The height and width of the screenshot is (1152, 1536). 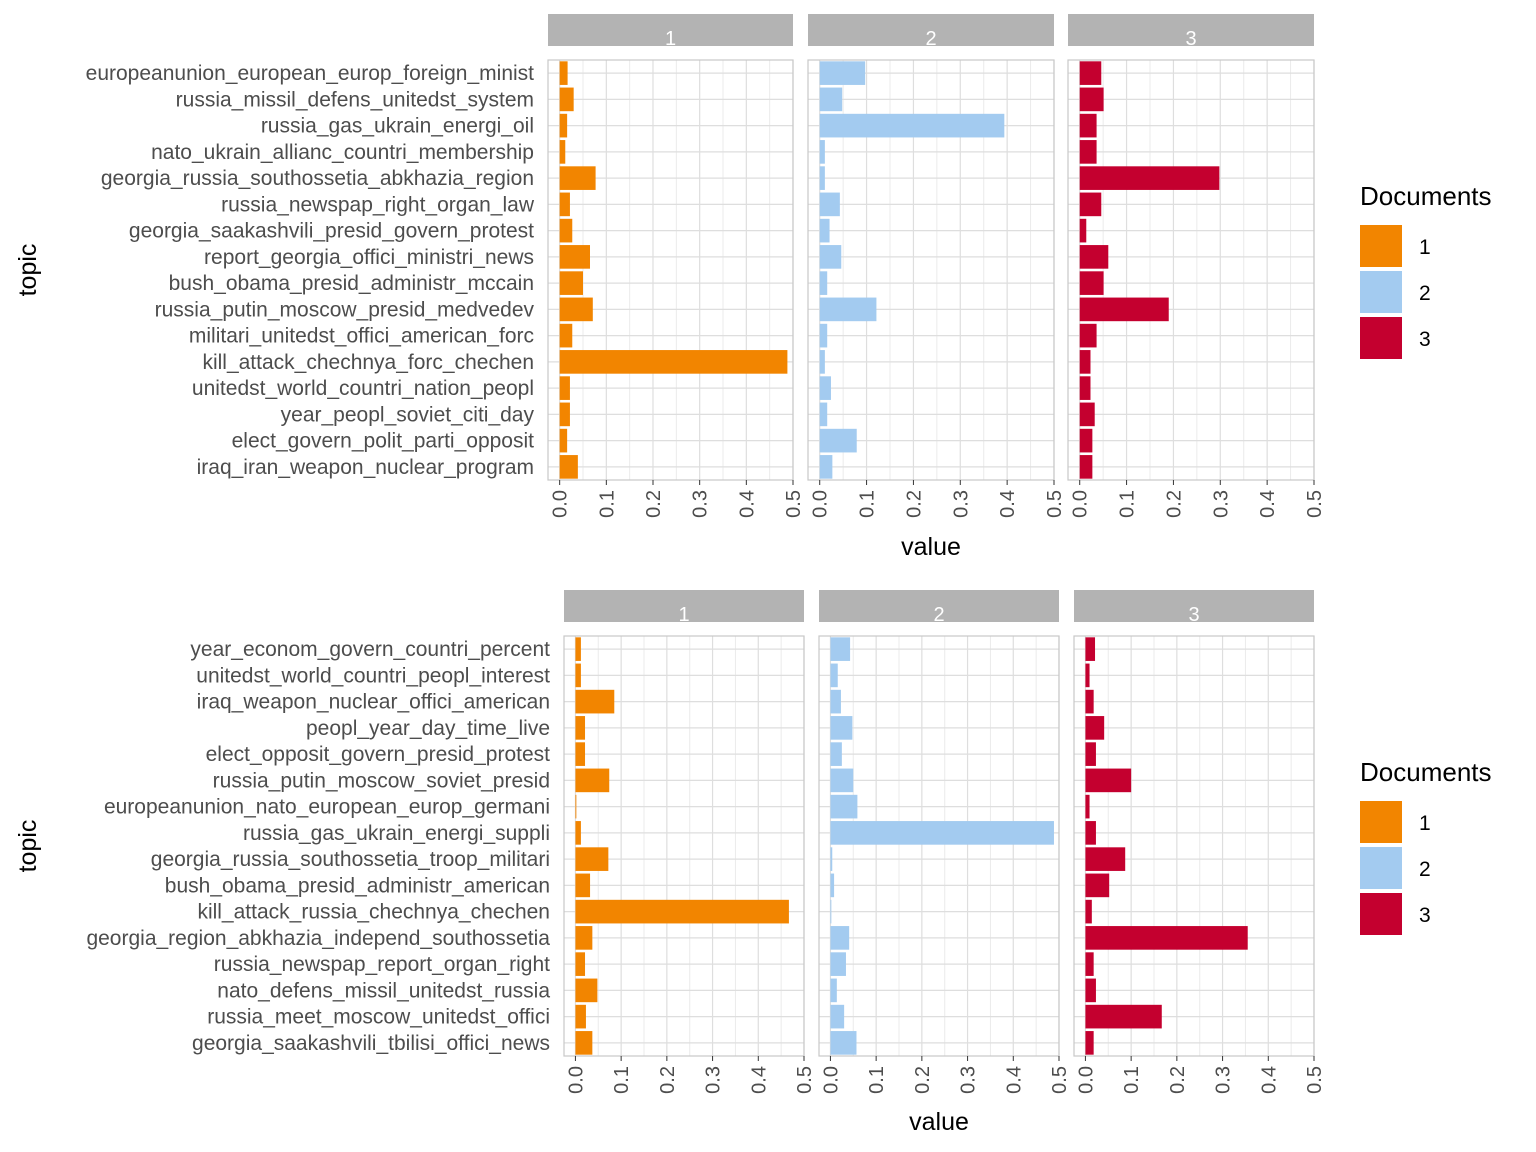 What do you see at coordinates (1425, 293) in the screenshot?
I see `legend-label: 2` at bounding box center [1425, 293].